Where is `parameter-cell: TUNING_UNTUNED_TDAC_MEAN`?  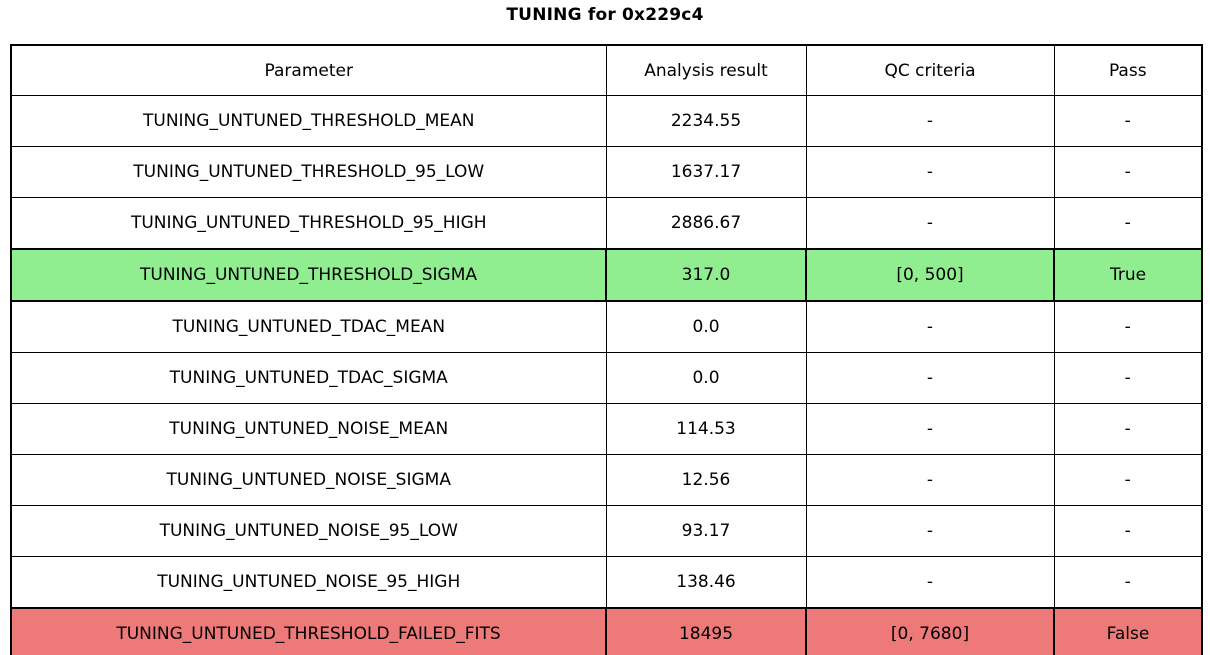
parameter-cell: TUNING_UNTUNED_TDAC_MEAN is located at coordinates (308, 326).